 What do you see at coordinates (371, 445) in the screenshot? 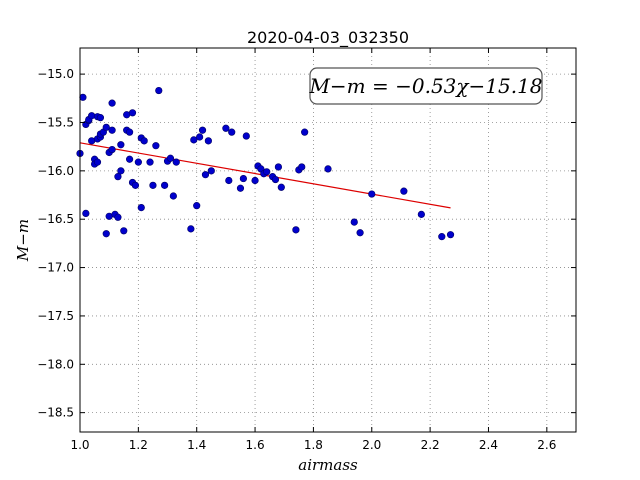
I see `x-tick-label: 2.0` at bounding box center [371, 445].